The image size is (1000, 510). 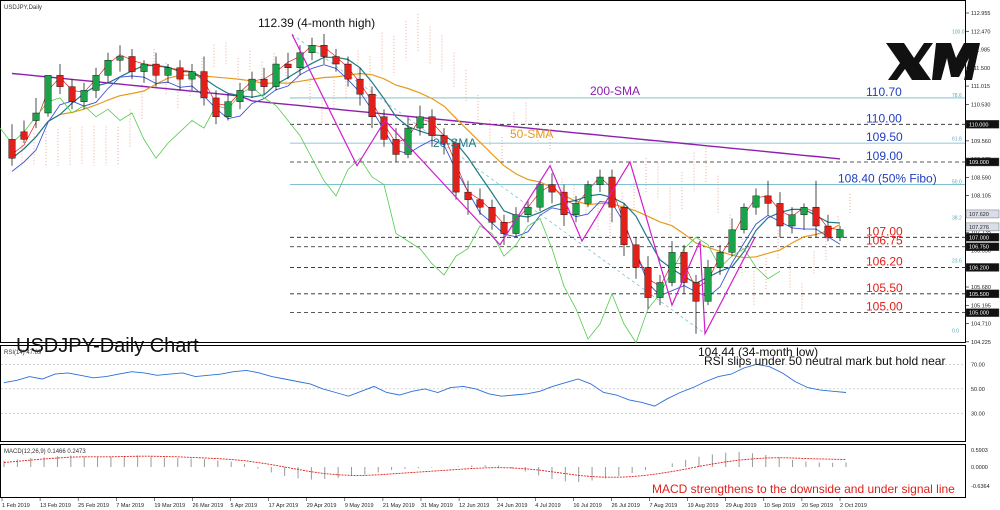 What do you see at coordinates (884, 307) in the screenshot?
I see `level-label: 105.00` at bounding box center [884, 307].